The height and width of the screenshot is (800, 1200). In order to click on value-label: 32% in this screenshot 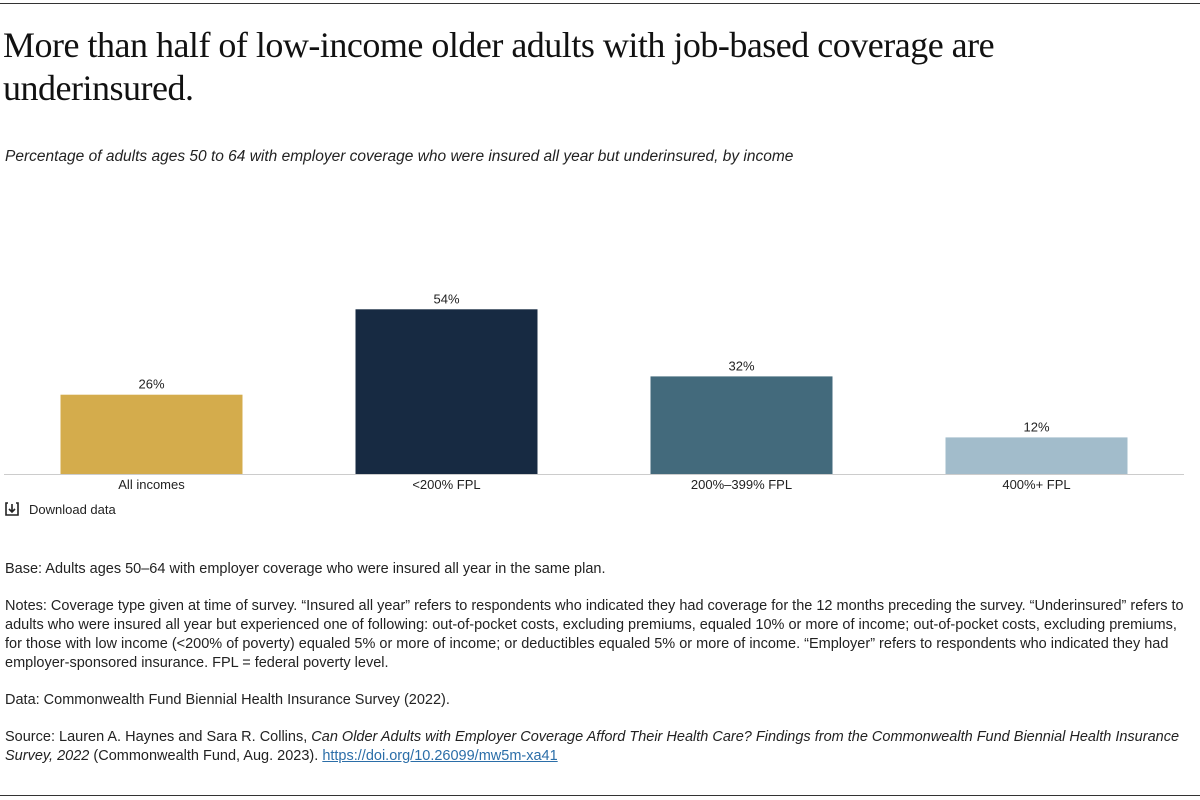, I will do `click(741, 365)`.